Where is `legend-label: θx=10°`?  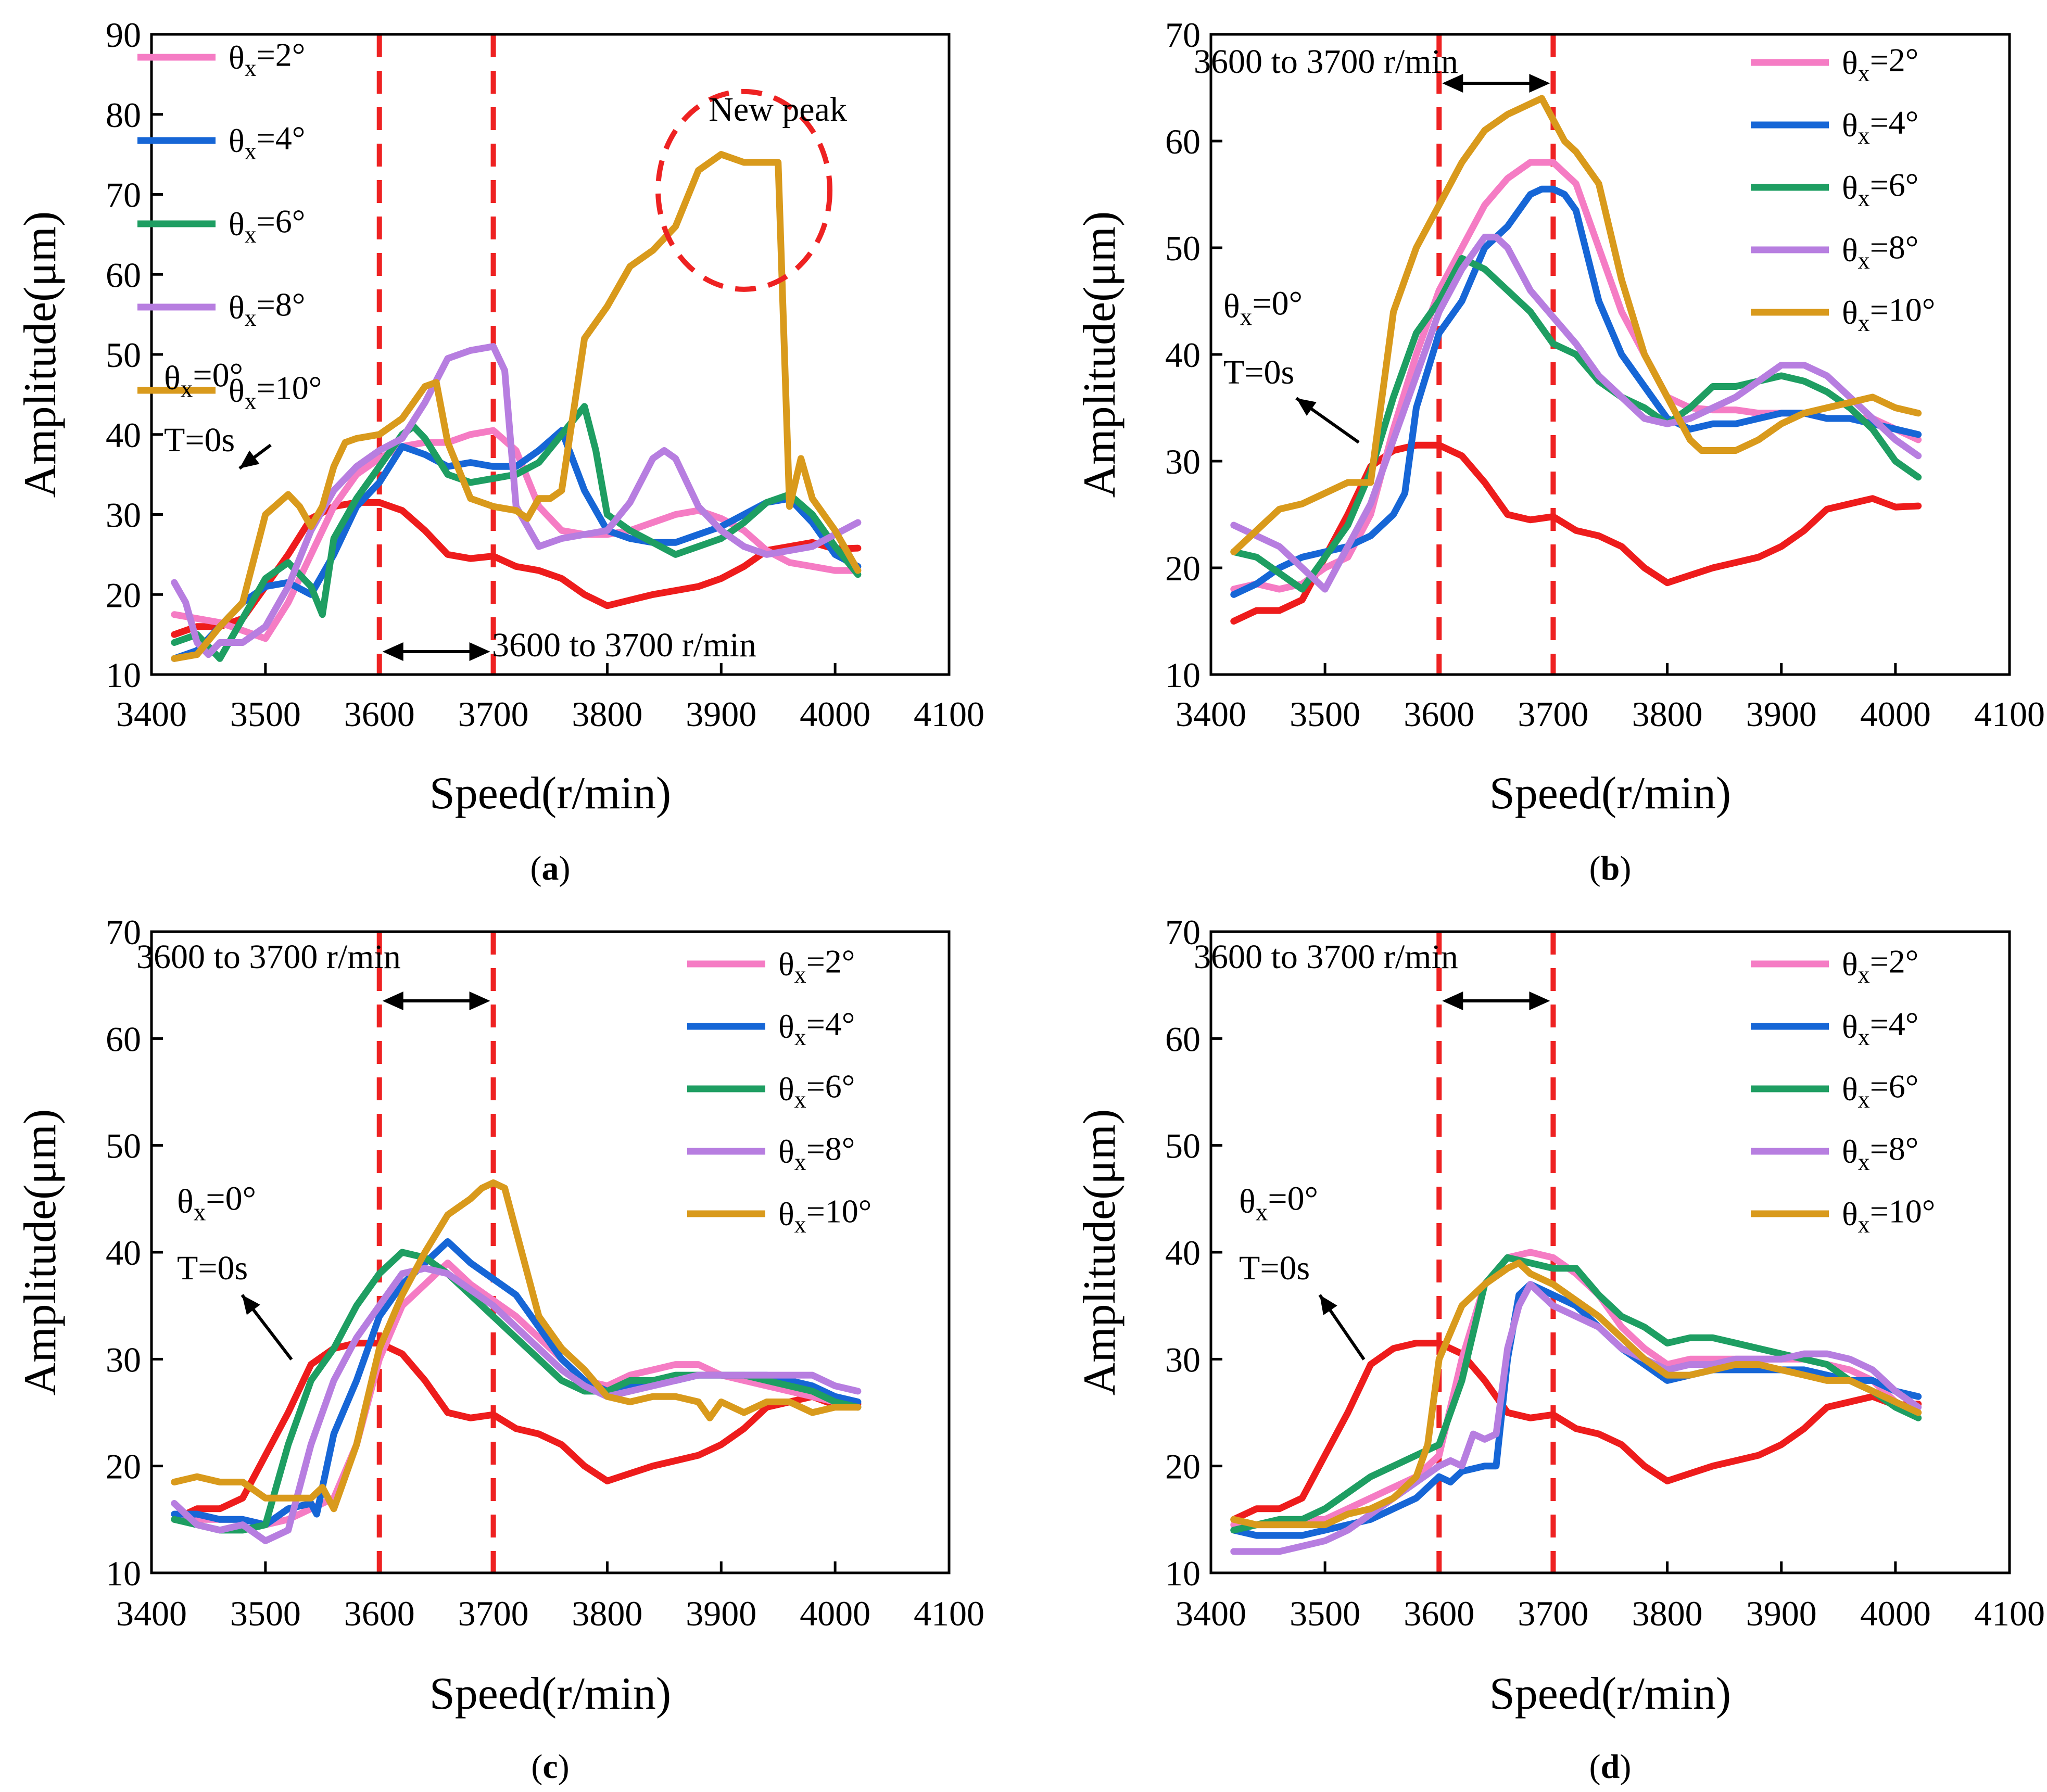
legend-label: θx=10° is located at coordinates (1889, 313).